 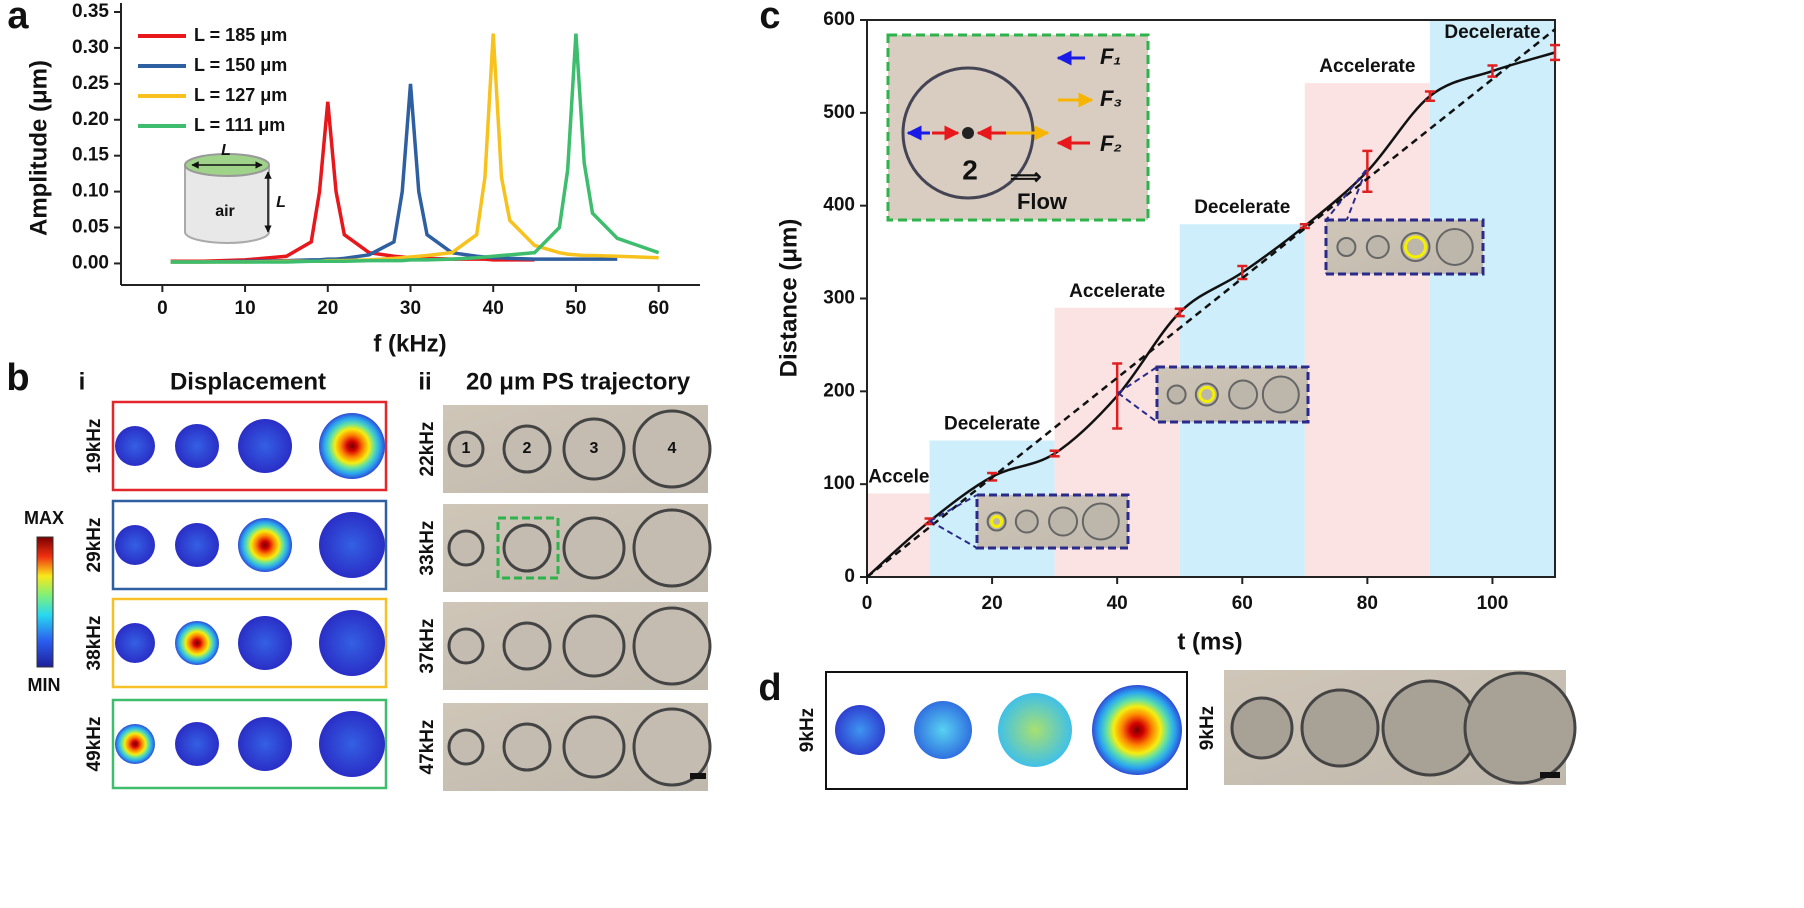 What do you see at coordinates (968, 133) in the screenshot?
I see `particle` at bounding box center [968, 133].